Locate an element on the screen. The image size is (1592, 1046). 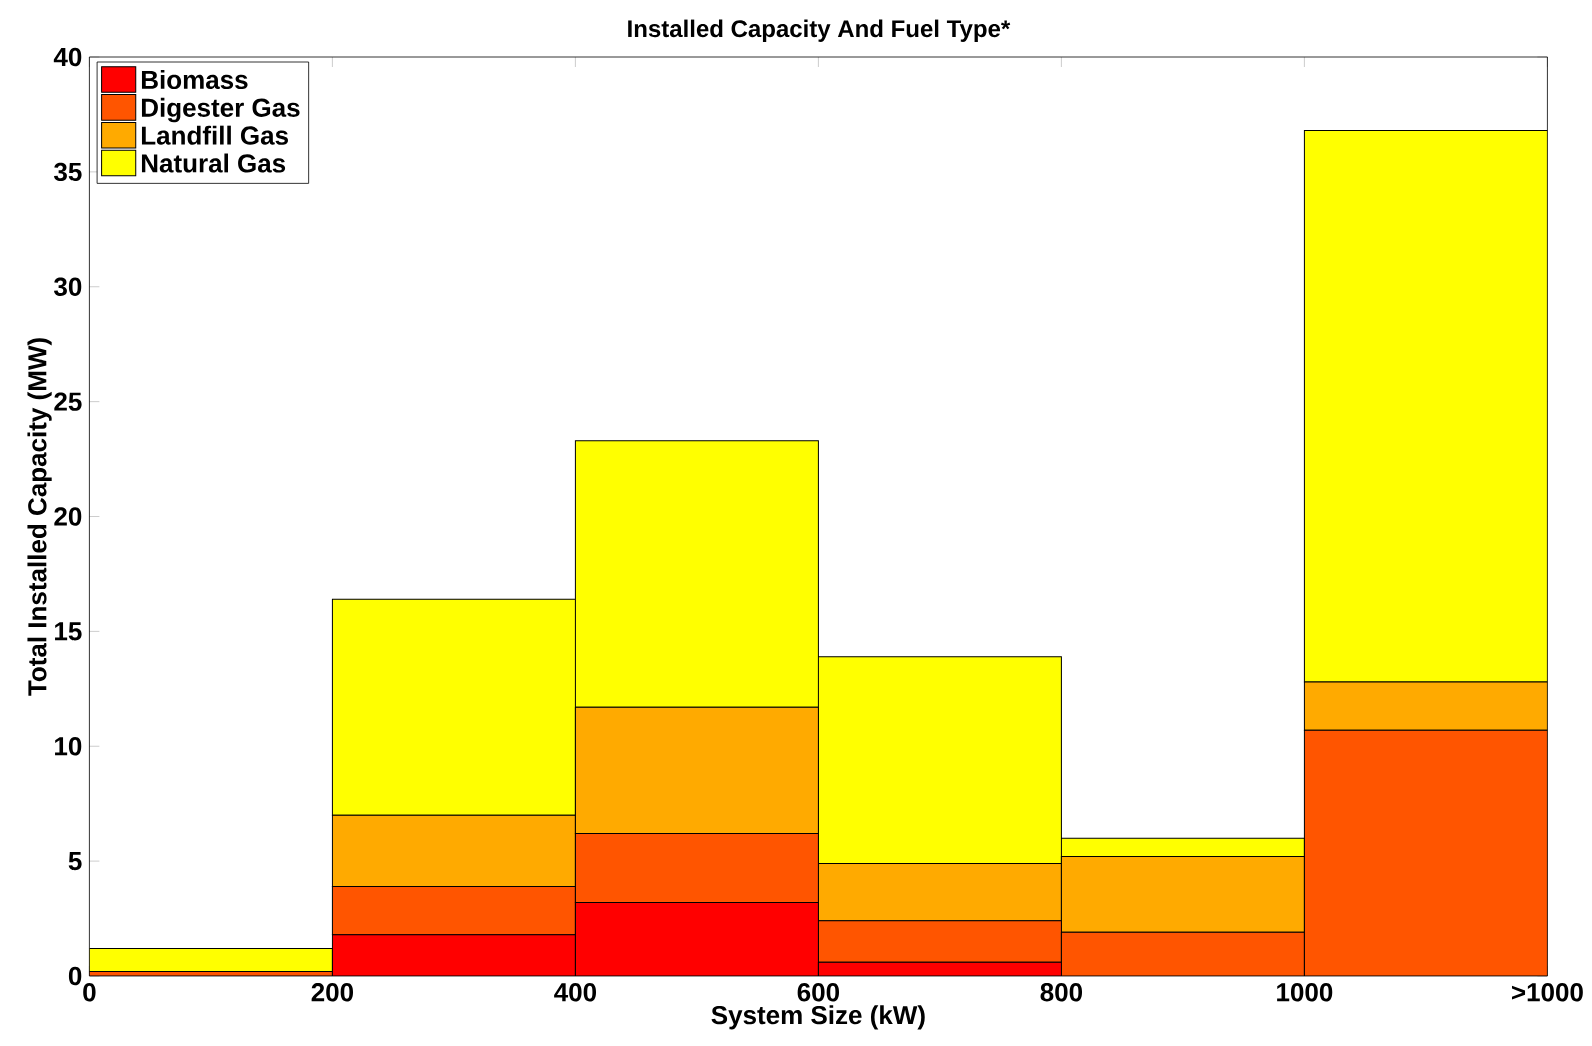
y-axis-title: Total Installed Capacity (MW) is located at coordinates (39, 517).